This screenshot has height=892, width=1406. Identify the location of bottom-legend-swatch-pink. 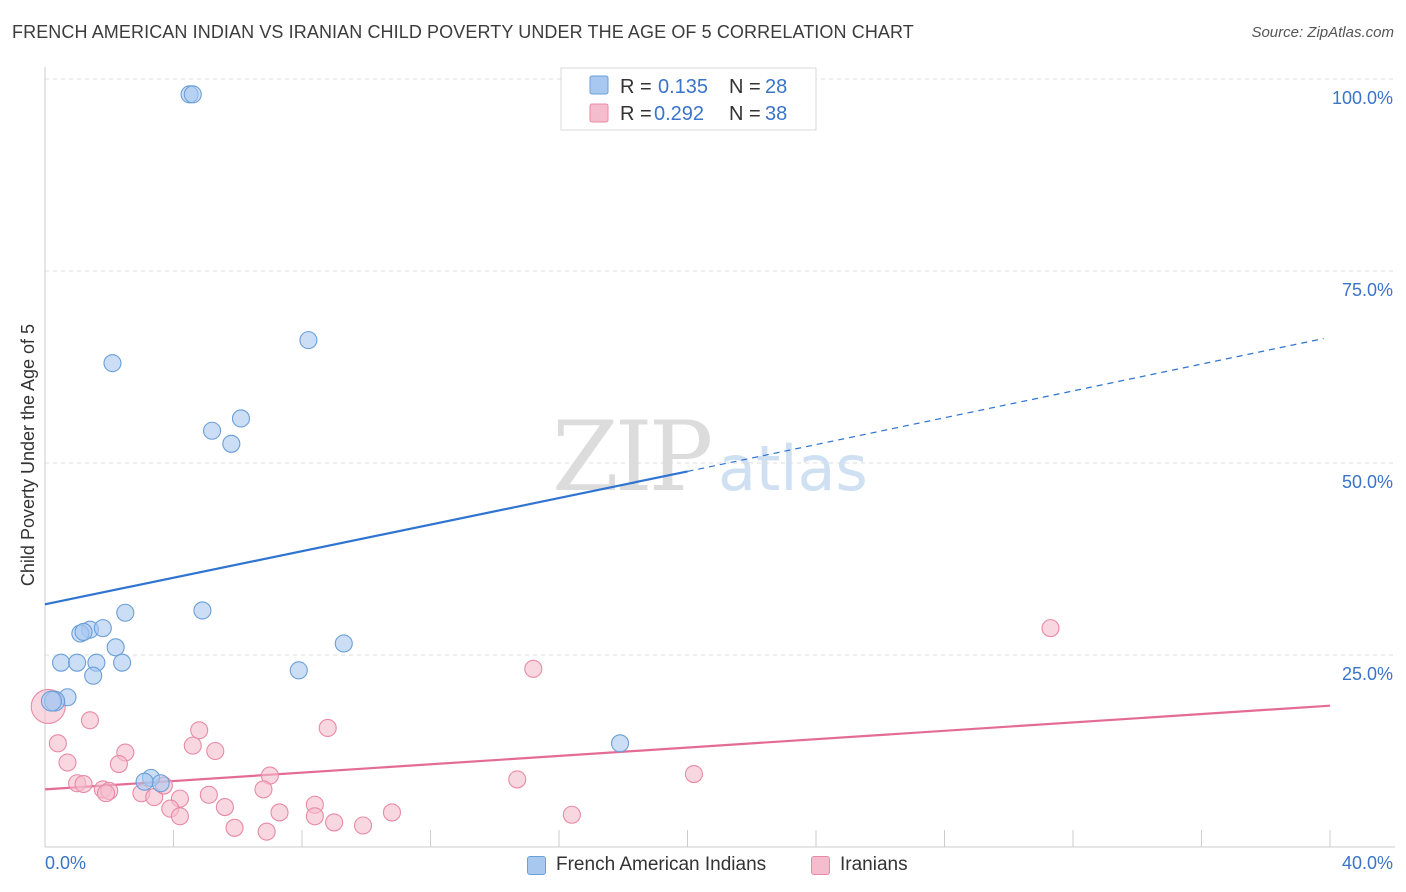
(820, 865).